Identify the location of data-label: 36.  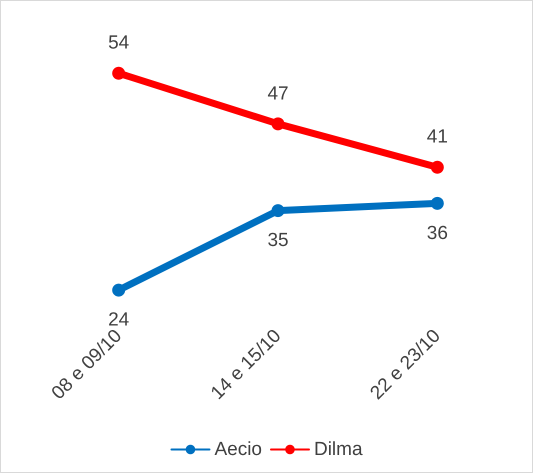
(437, 233).